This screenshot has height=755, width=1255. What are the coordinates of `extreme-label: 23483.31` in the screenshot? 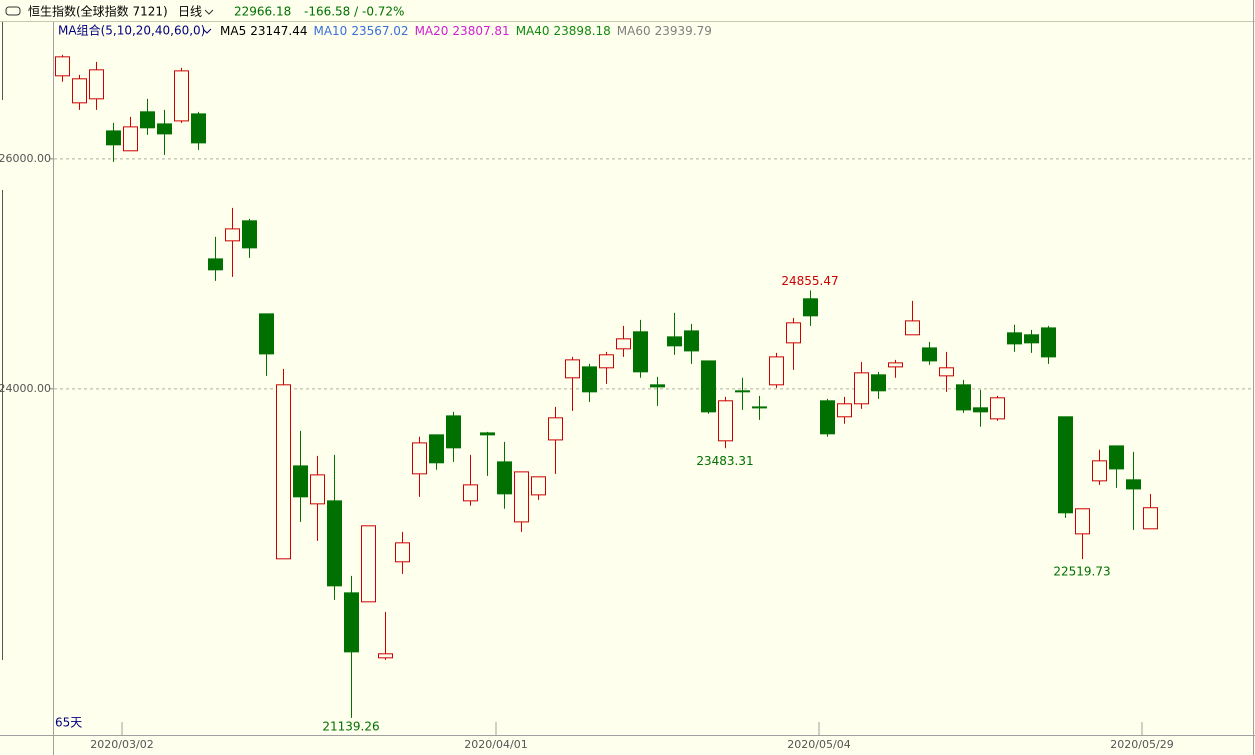 It's located at (724, 461).